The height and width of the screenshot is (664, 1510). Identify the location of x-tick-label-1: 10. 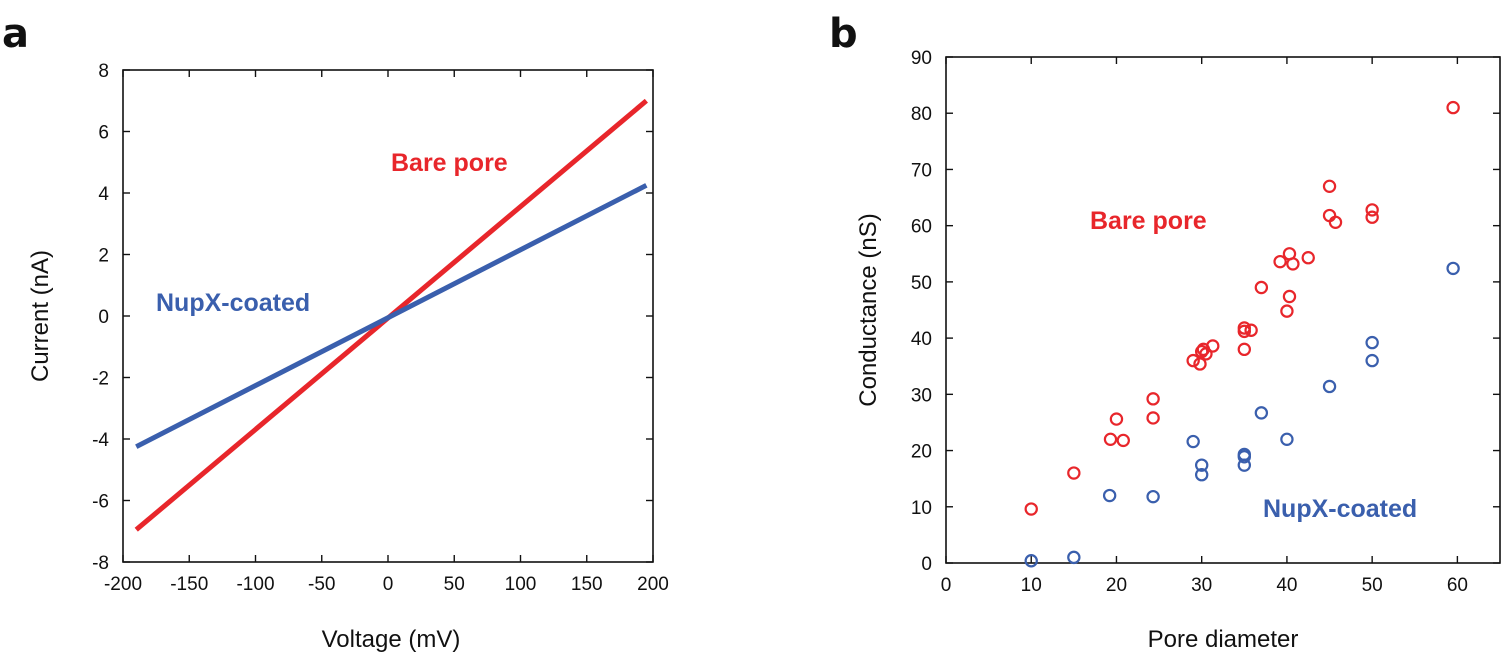
(1031, 585).